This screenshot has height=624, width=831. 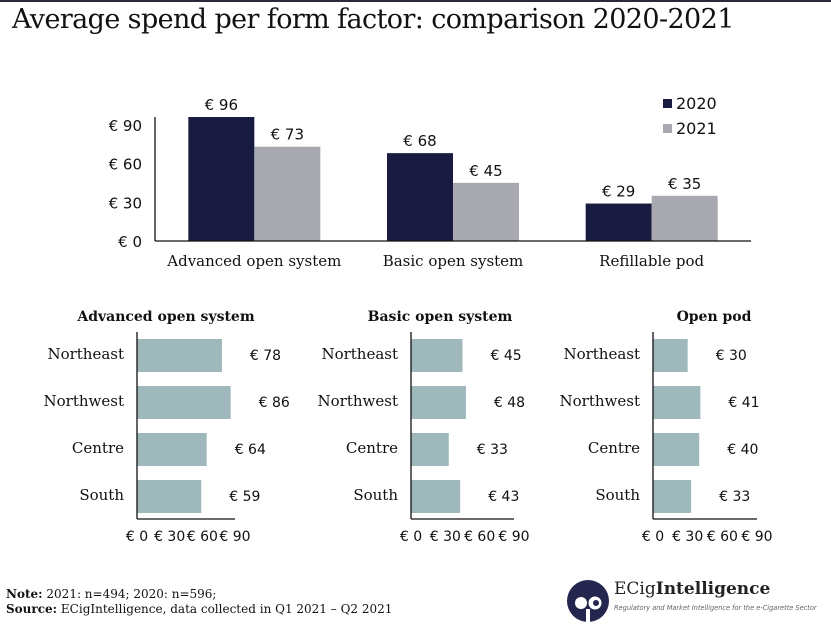 What do you see at coordinates (503, 497) in the screenshot?
I see `data-label: € 43` at bounding box center [503, 497].